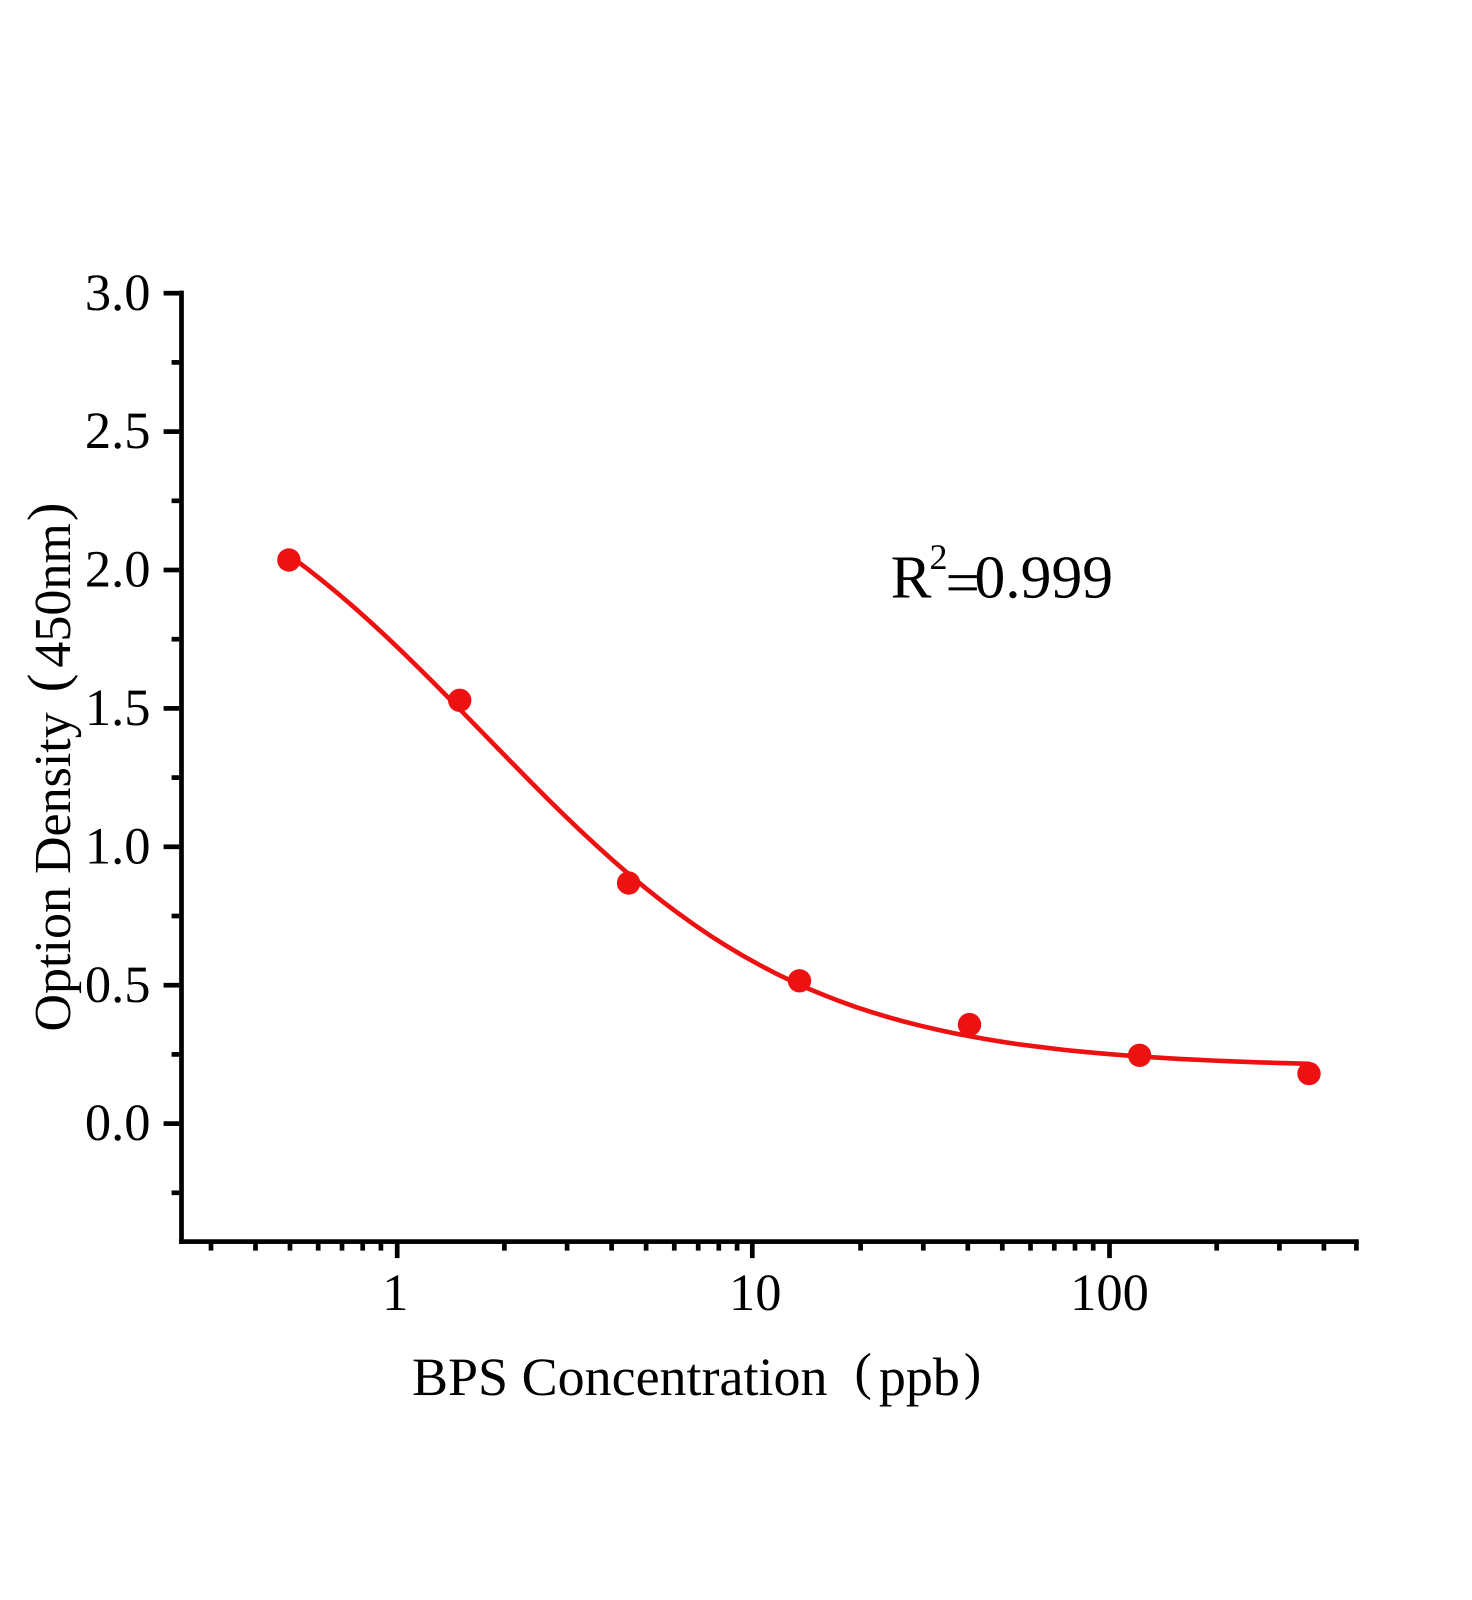 The image size is (1472, 1600). Describe the element at coordinates (939, 557) in the screenshot. I see `svg-text: 2` at that location.